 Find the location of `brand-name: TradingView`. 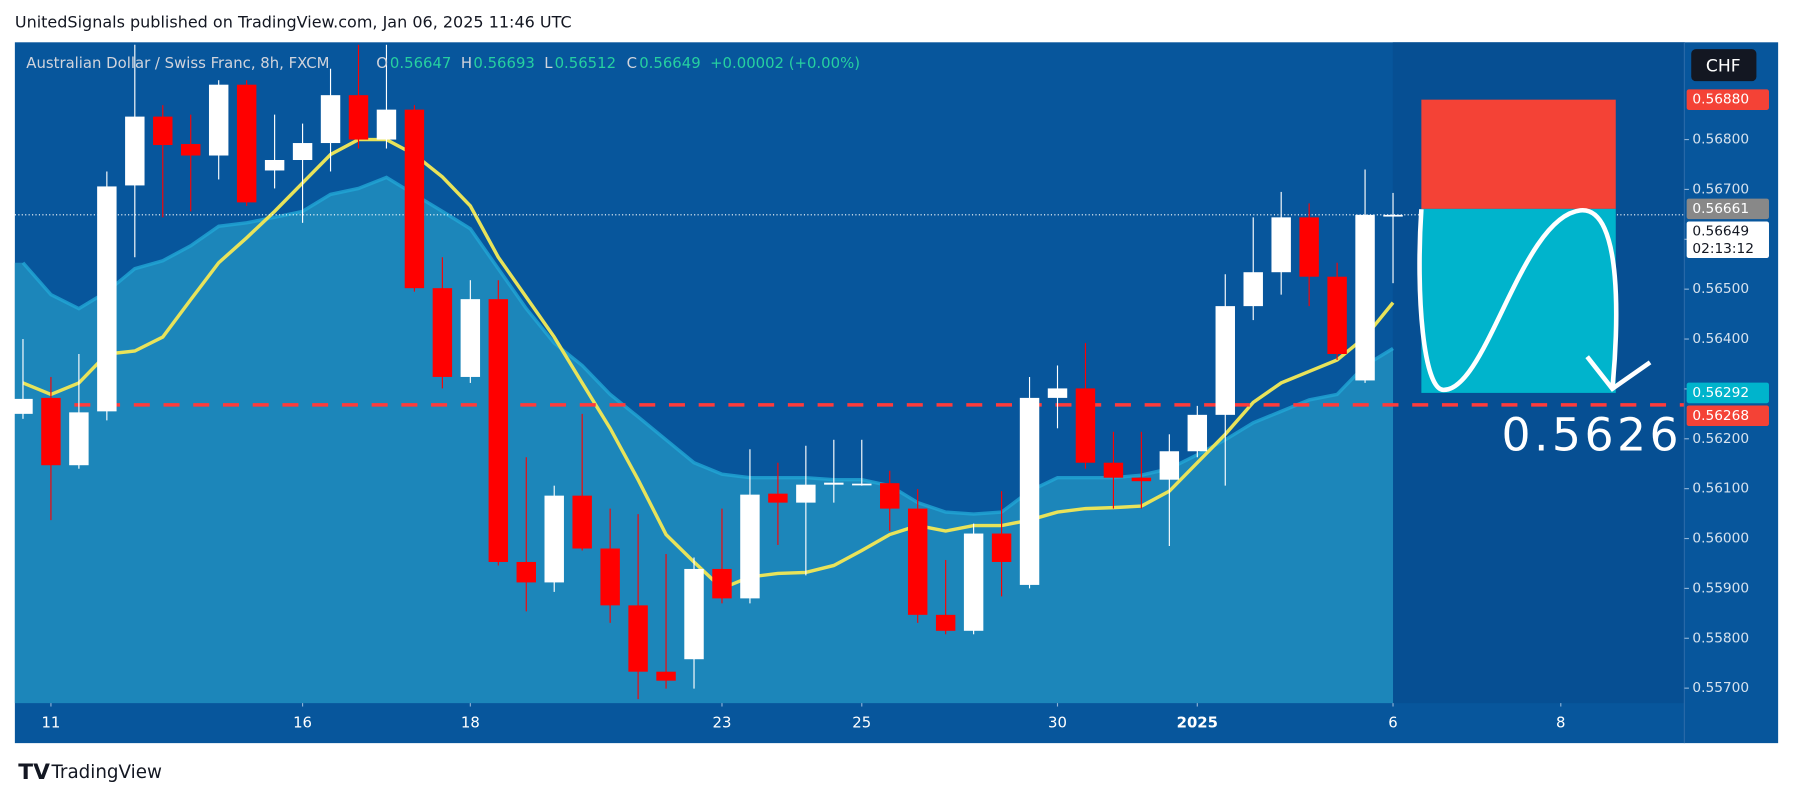

brand-name: TradingView is located at coordinates (106, 772).